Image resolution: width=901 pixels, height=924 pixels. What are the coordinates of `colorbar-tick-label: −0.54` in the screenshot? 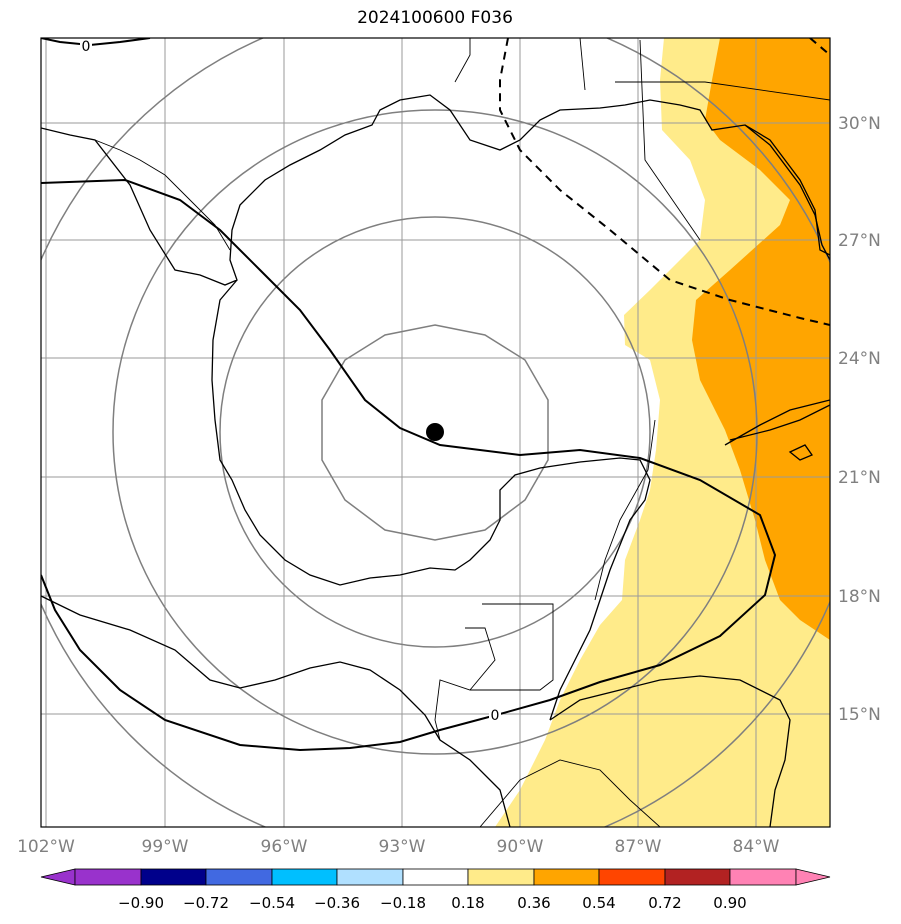 It's located at (272, 903).